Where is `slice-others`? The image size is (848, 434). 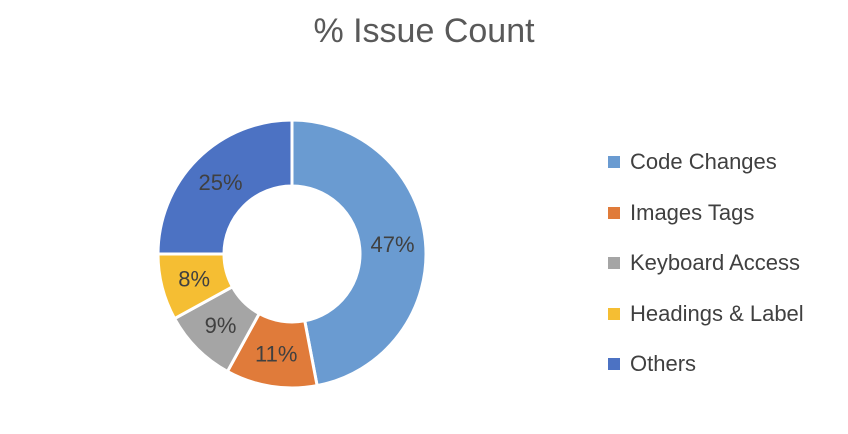 slice-others is located at coordinates (225, 187).